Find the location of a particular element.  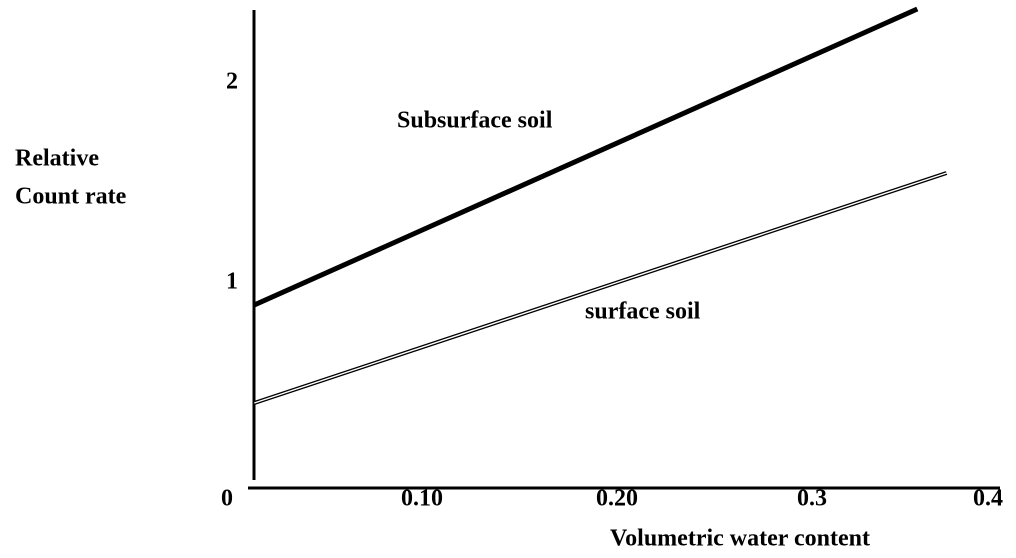

x-tick-label: 0.10 is located at coordinates (422, 499).